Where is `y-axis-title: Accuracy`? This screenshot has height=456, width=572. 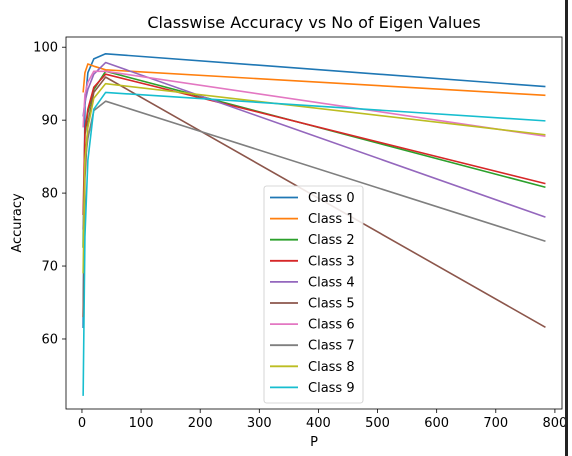 y-axis-title: Accuracy is located at coordinates (17, 223).